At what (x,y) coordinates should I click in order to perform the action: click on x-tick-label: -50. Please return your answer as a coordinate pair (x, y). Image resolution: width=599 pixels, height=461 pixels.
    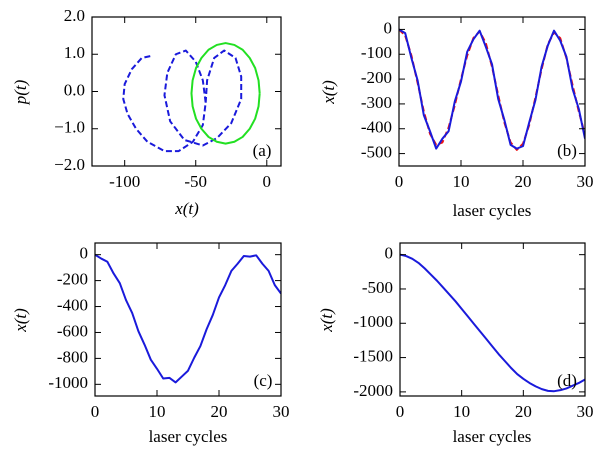
    Looking at the image, I should click on (195, 181).